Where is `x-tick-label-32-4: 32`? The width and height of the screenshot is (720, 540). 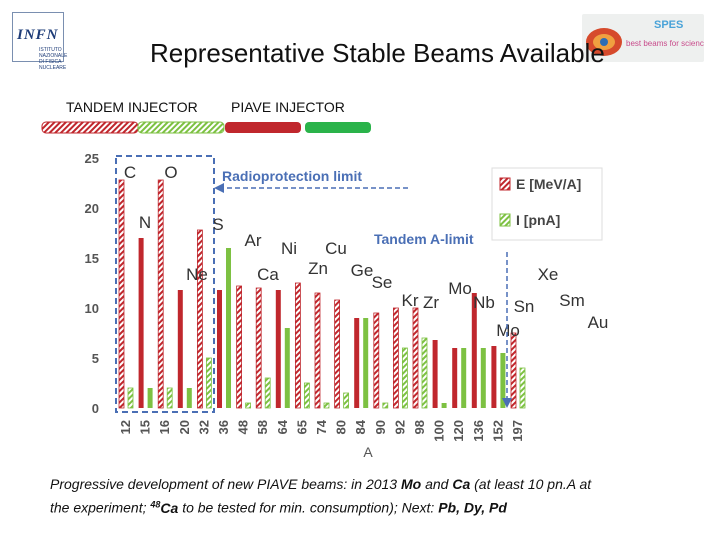 x-tick-label-32-4: 32 is located at coordinates (203, 427).